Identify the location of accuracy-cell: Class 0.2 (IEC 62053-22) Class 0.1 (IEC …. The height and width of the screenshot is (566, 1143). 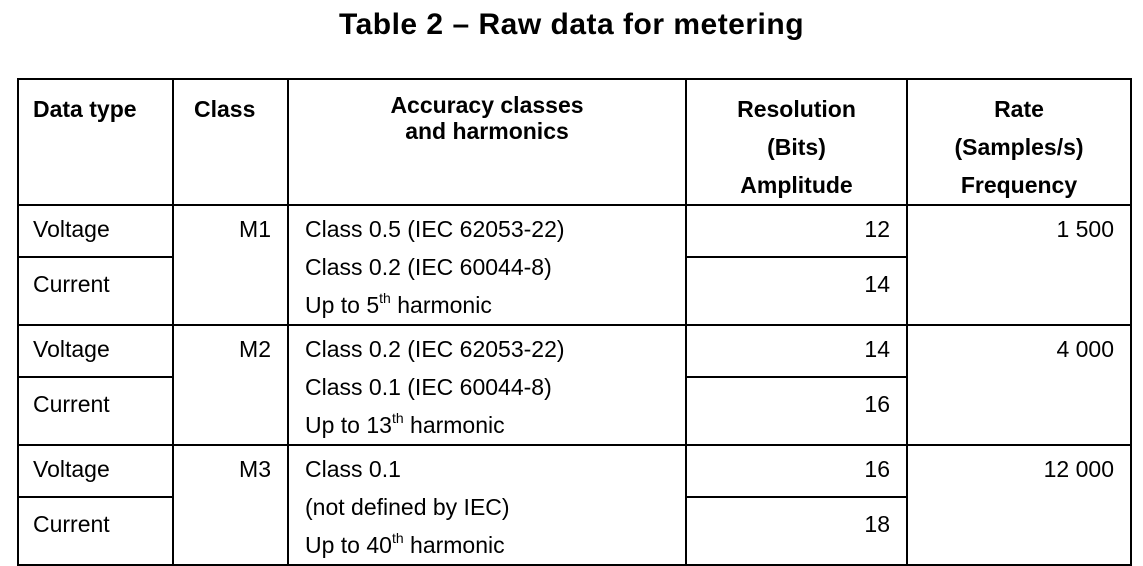
(487, 385).